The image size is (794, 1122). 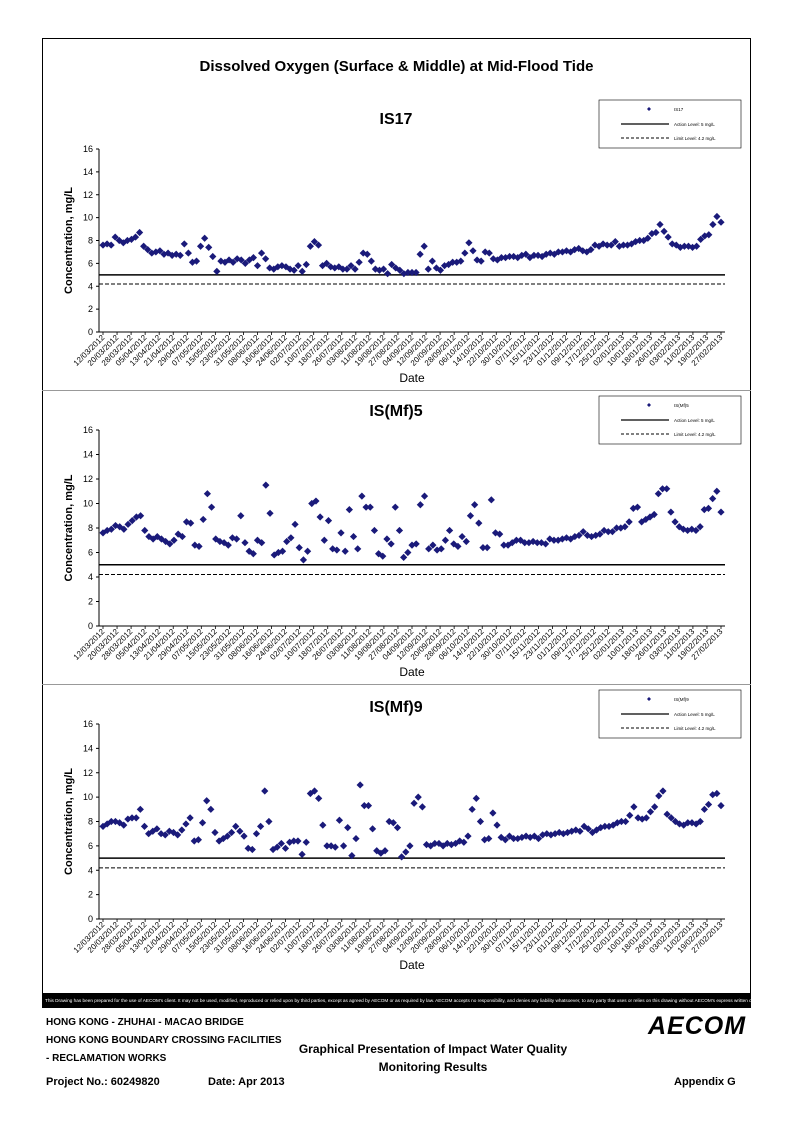 What do you see at coordinates (433, 1067) in the screenshot?
I see `drawing-title-line-2: Monitoring Results` at bounding box center [433, 1067].